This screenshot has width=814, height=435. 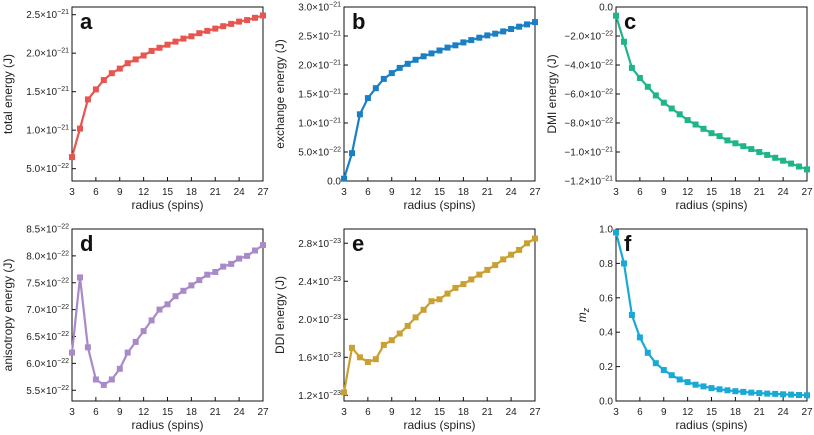 What do you see at coordinates (588, 124) in the screenshot?
I see `y-tick-label: −8.0×10⁻²²` at bounding box center [588, 124].